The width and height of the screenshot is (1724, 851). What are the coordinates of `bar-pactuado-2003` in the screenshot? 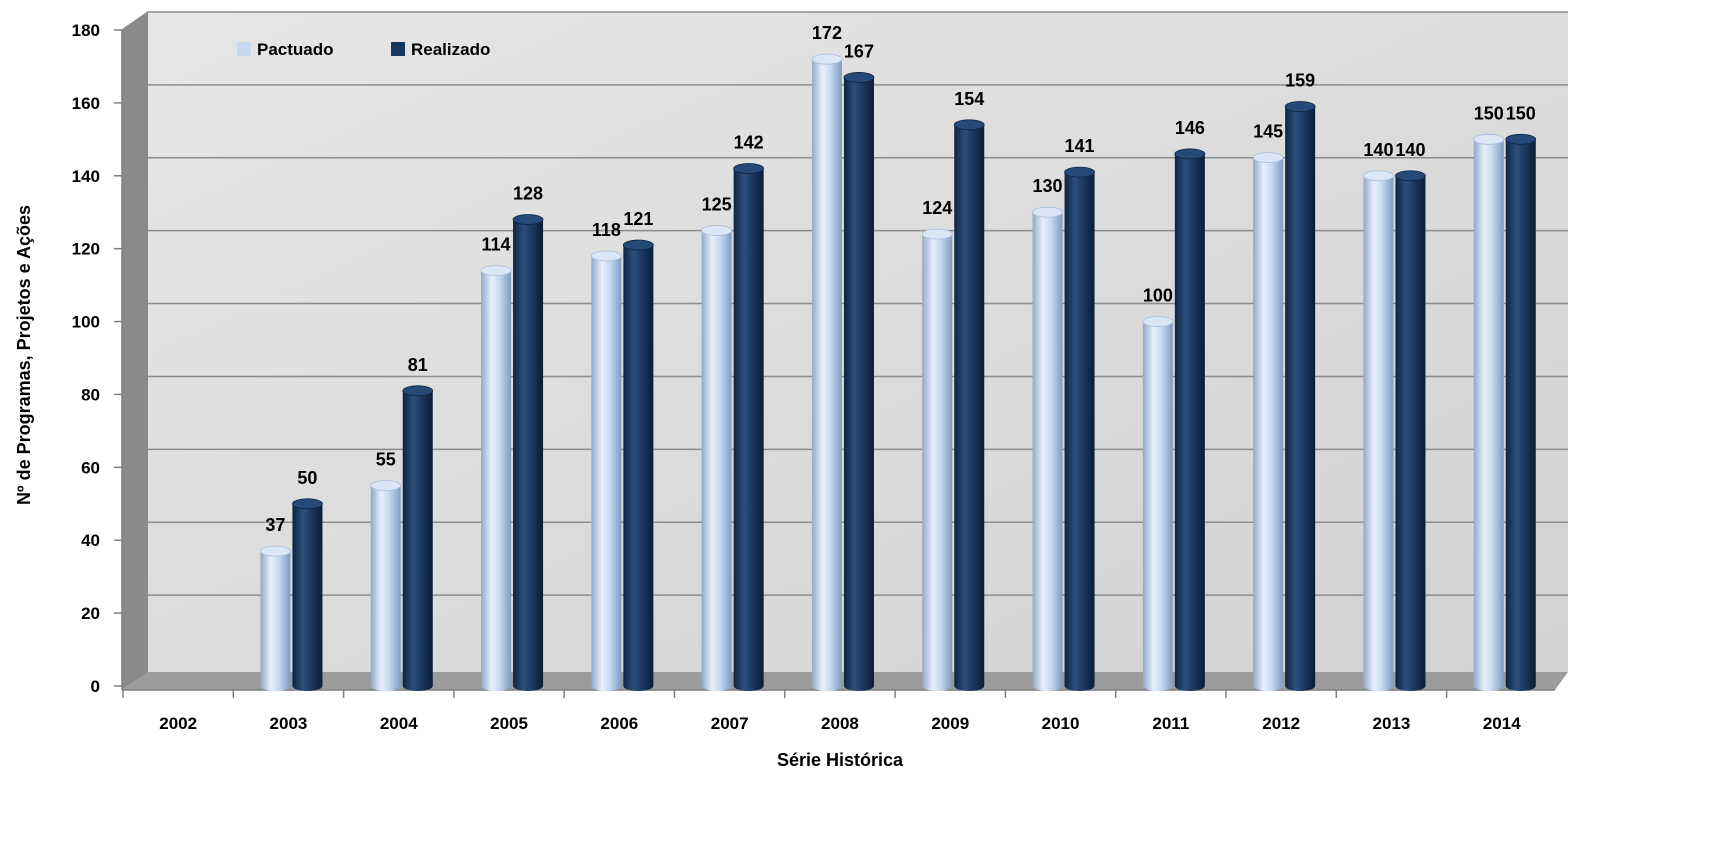 It's located at (275, 618).